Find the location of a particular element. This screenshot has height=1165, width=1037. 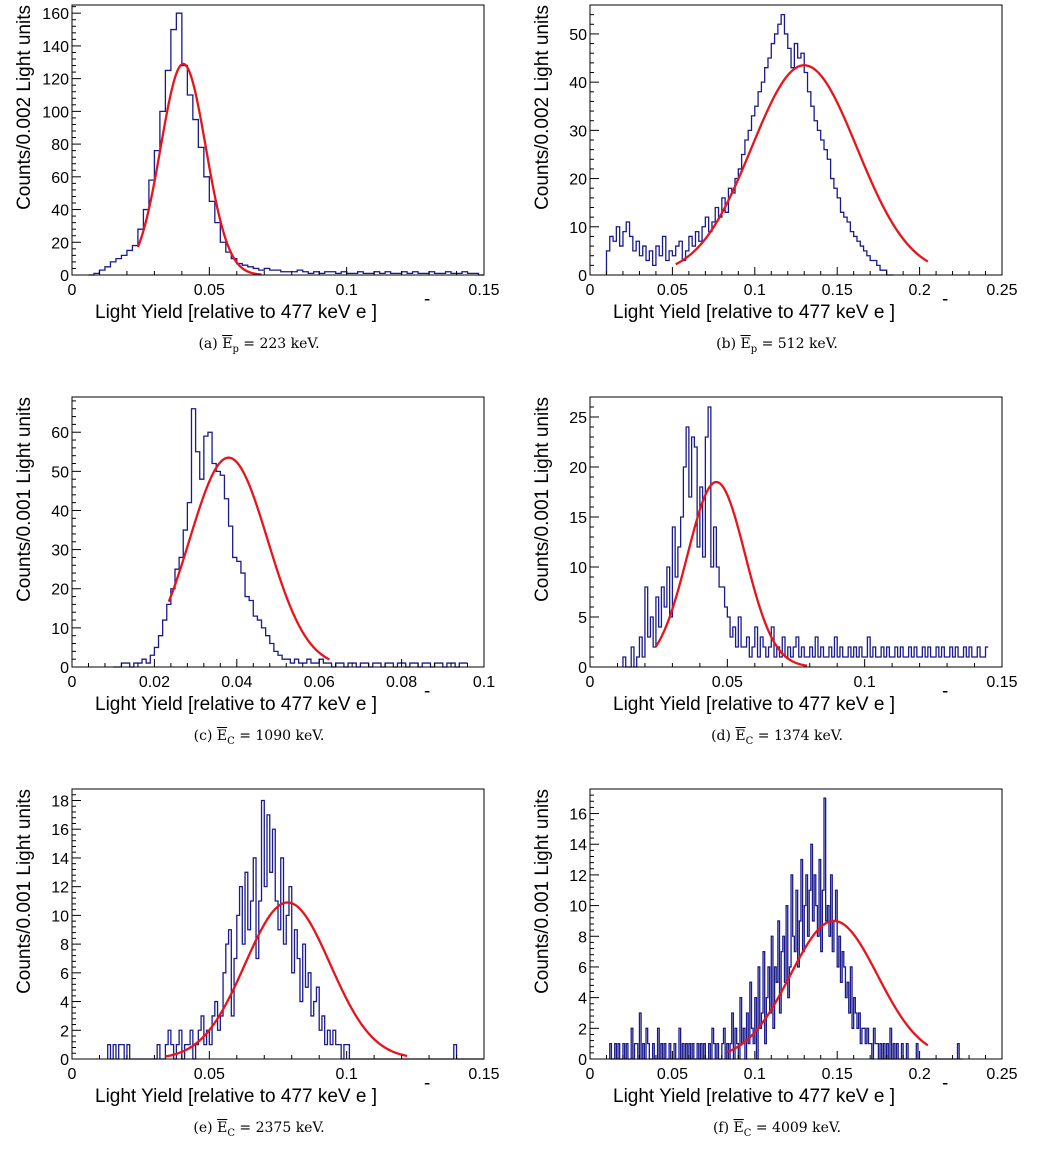

y-tick-label: 25 is located at coordinates (578, 418).